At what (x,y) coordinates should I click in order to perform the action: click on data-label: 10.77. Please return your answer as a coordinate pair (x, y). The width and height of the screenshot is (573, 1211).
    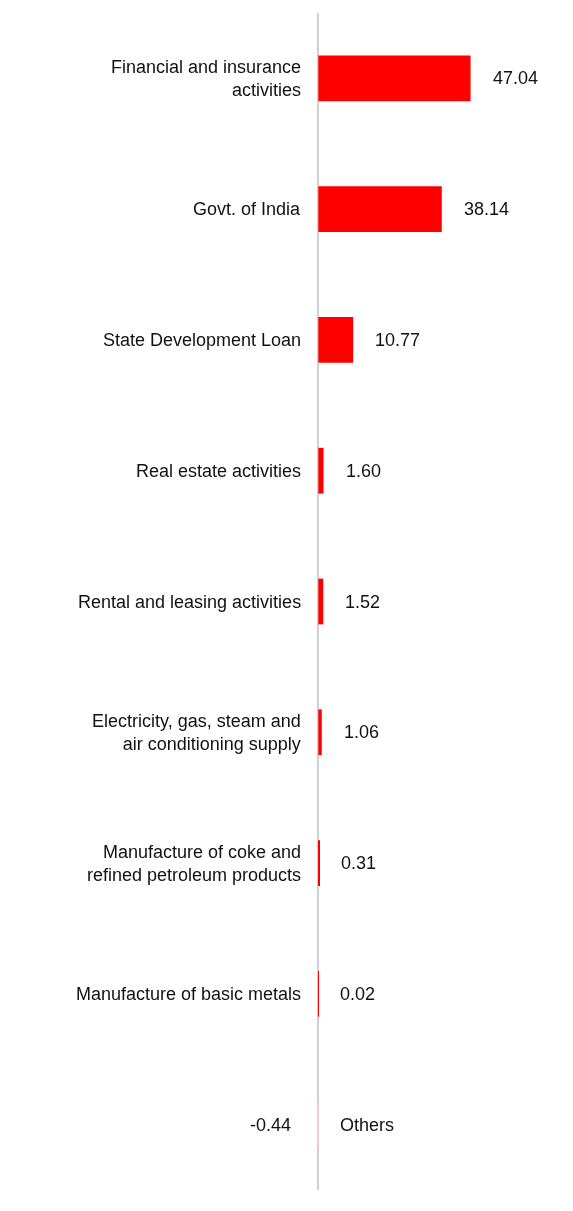
    Looking at the image, I should click on (398, 340).